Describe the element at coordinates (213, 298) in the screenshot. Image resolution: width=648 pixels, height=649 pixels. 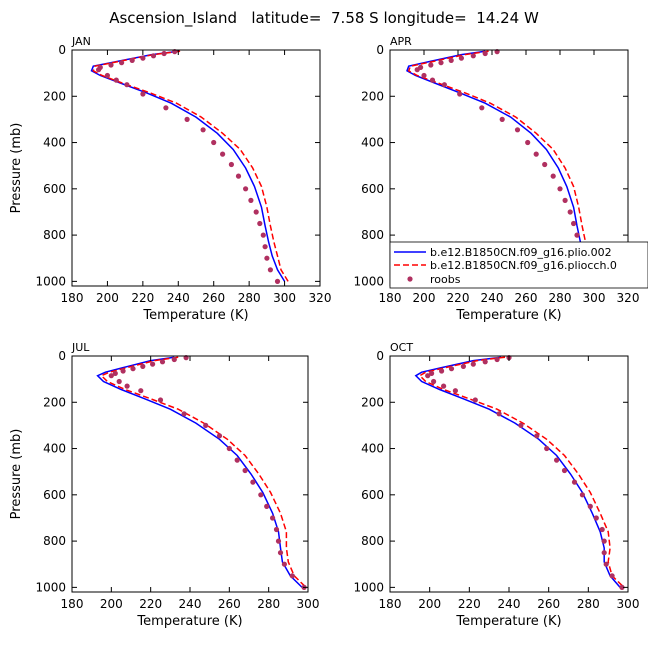
I see `x-tick-label: 260` at that location.